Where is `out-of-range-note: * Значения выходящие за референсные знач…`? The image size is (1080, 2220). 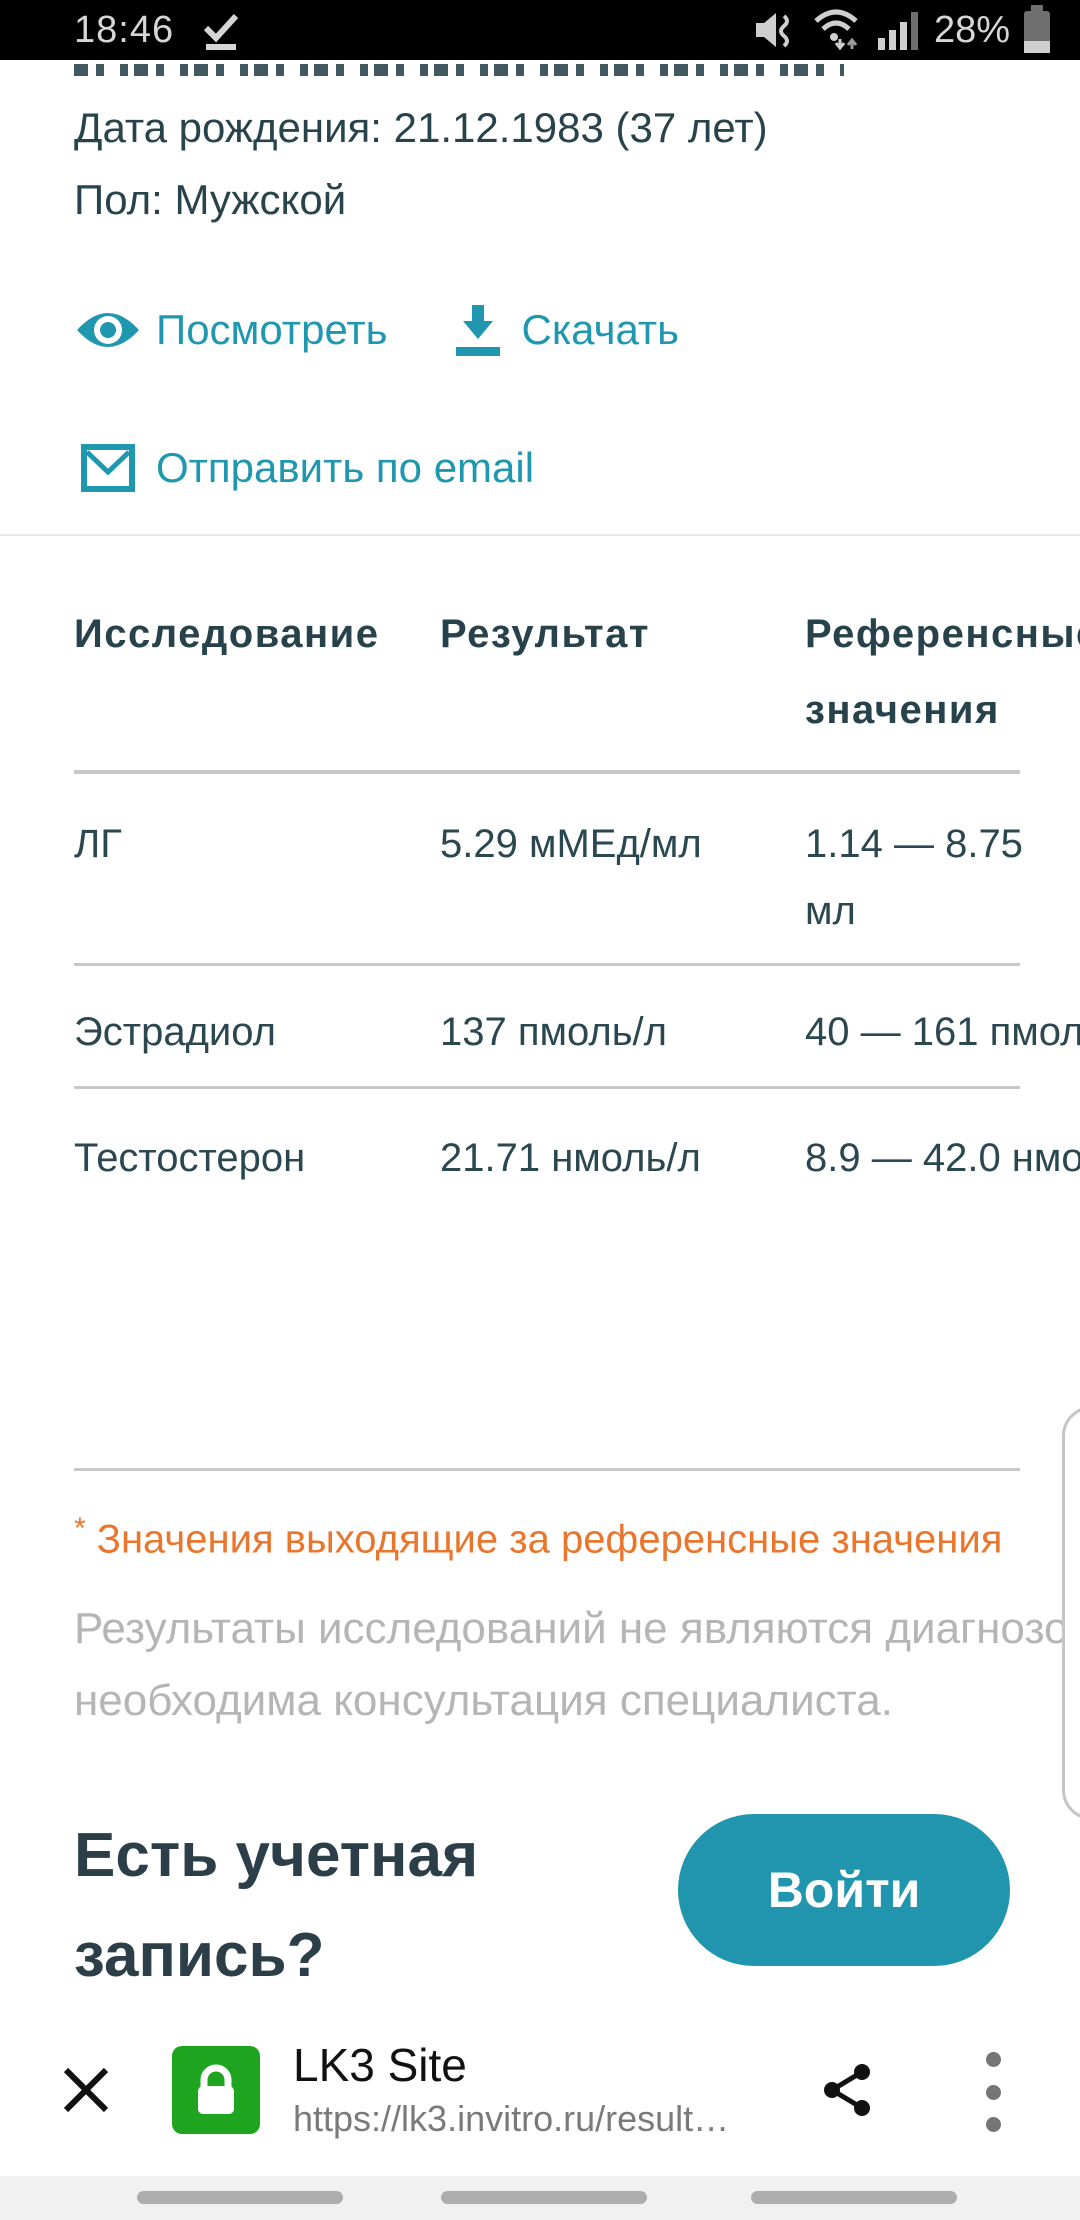 out-of-range-note: * Значения выходящие за референсные знач… is located at coordinates (538, 1537).